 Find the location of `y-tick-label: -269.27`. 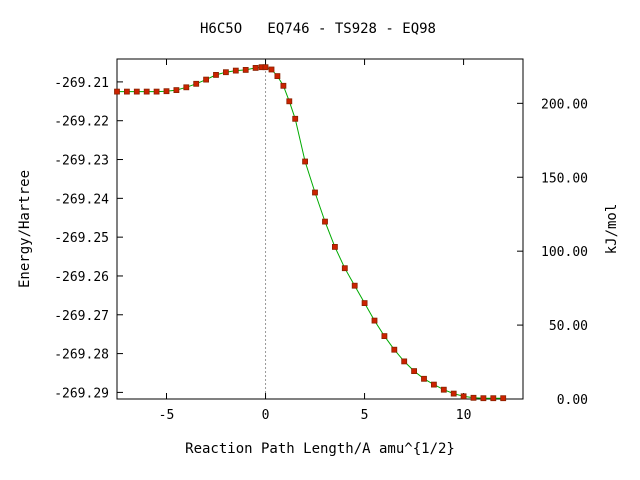

y-tick-label: -269.27 is located at coordinates (81, 316).